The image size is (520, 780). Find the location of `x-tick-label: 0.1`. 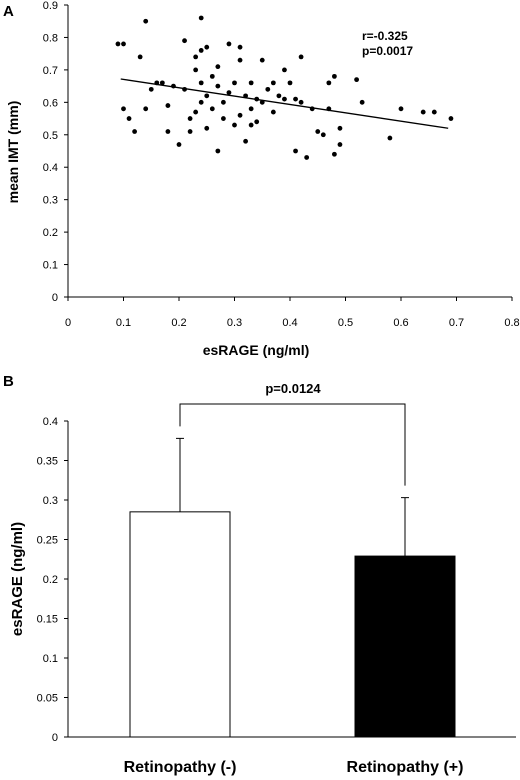

x-tick-label: 0.1 is located at coordinates (123, 323).